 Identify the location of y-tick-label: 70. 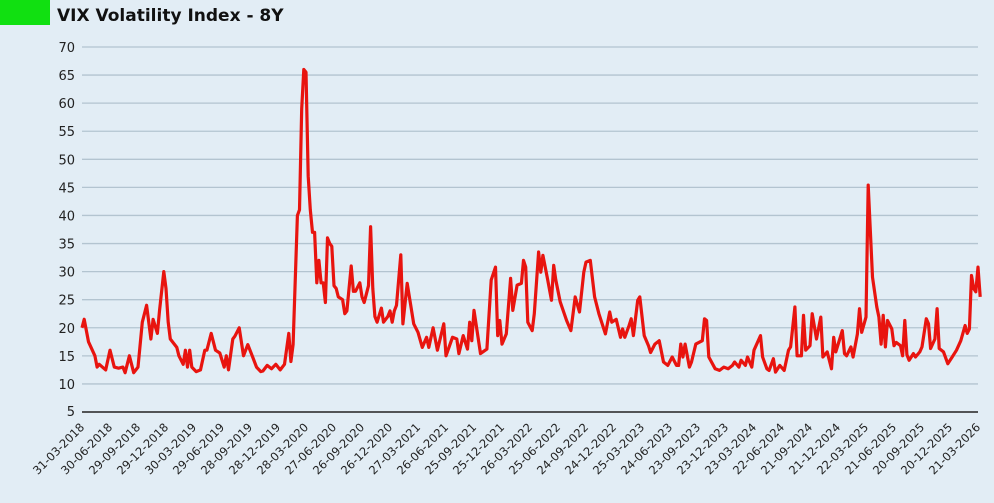
(66, 48).